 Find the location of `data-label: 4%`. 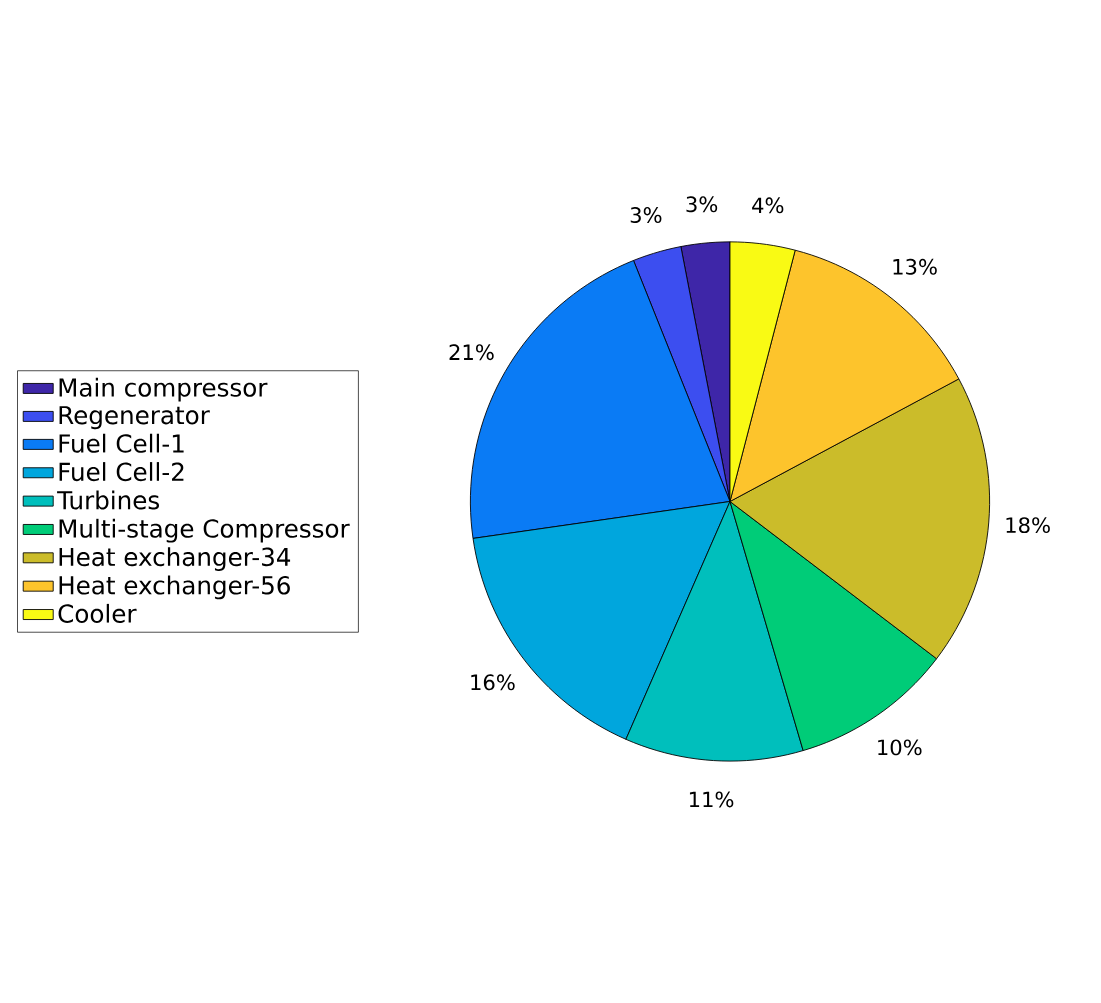

data-label: 4% is located at coordinates (768, 205).